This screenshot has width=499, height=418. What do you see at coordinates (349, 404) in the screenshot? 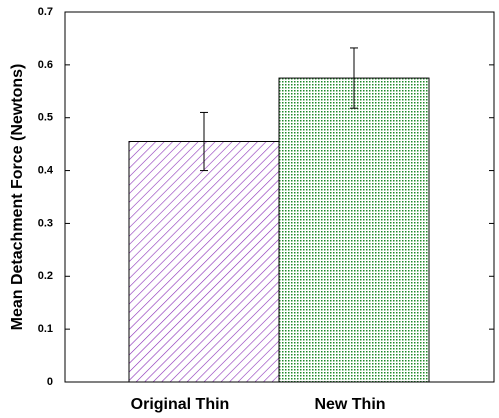
I see `x-tick-label: New Thin` at bounding box center [349, 404].